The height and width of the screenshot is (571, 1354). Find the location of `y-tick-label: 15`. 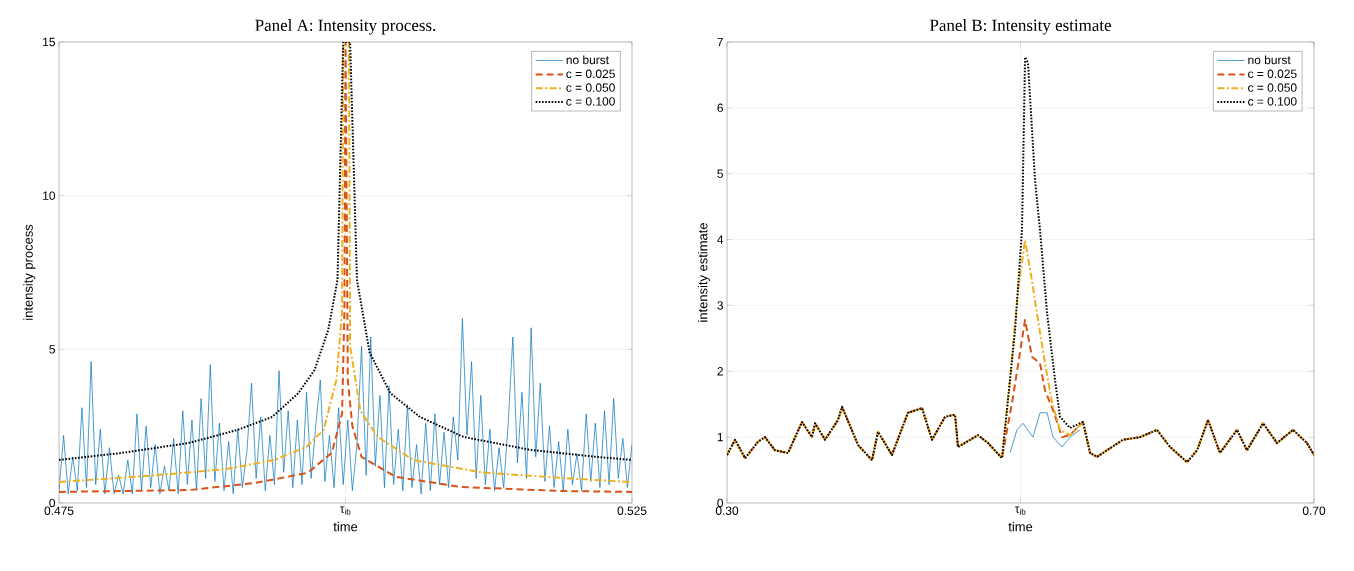

y-tick-label: 15 is located at coordinates (49, 42).